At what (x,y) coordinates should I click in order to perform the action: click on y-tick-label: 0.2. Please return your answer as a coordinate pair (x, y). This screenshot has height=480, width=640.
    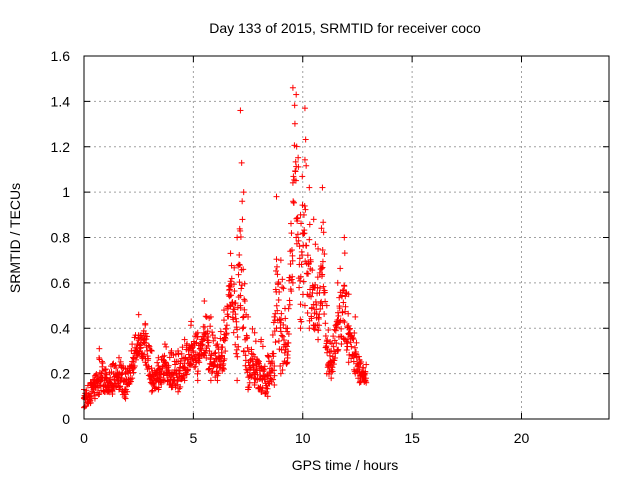
    Looking at the image, I should click on (61, 374).